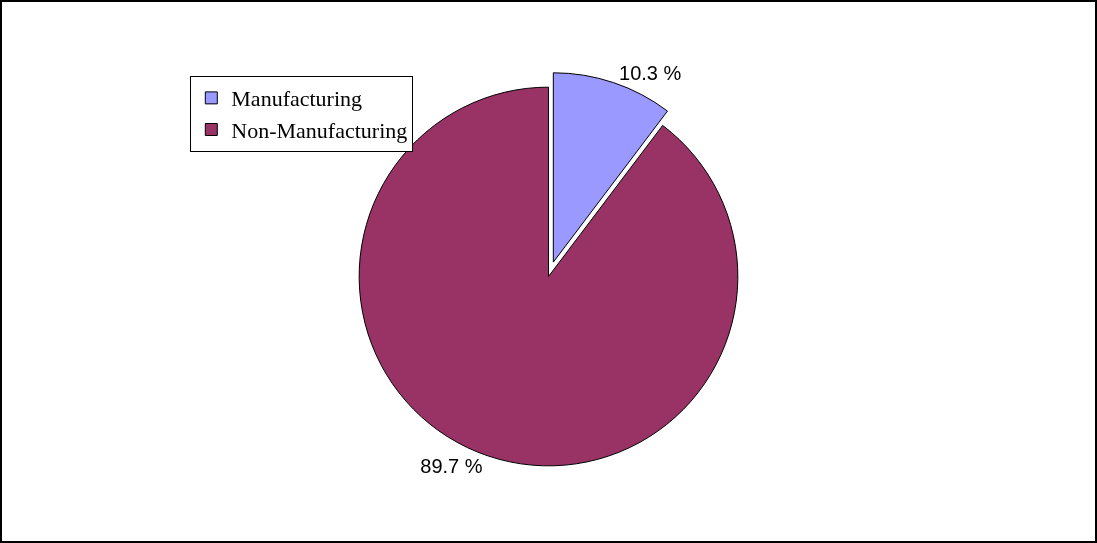  Describe the element at coordinates (297, 99) in the screenshot. I see `legend-label: Manufacturing` at that location.